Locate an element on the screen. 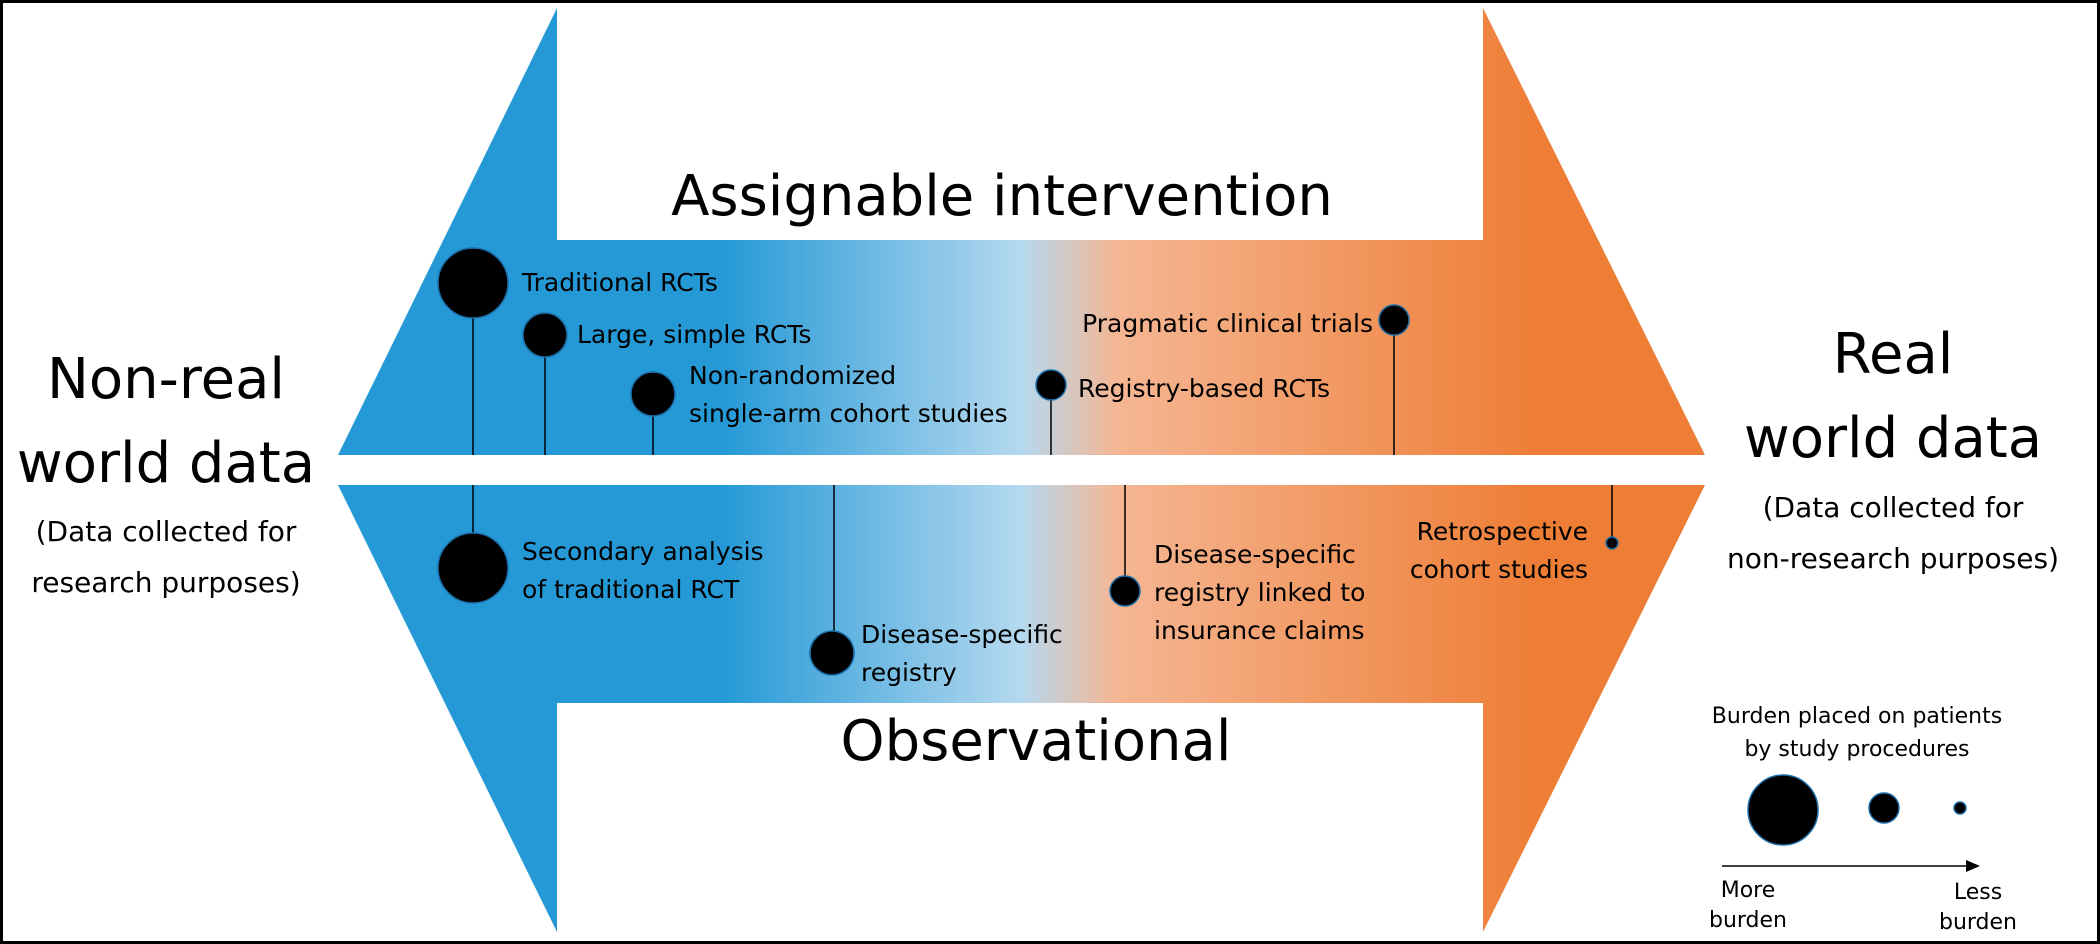 This screenshot has height=944, width=2100. disease-registry-label-line1: Disease-specific is located at coordinates (962, 634).